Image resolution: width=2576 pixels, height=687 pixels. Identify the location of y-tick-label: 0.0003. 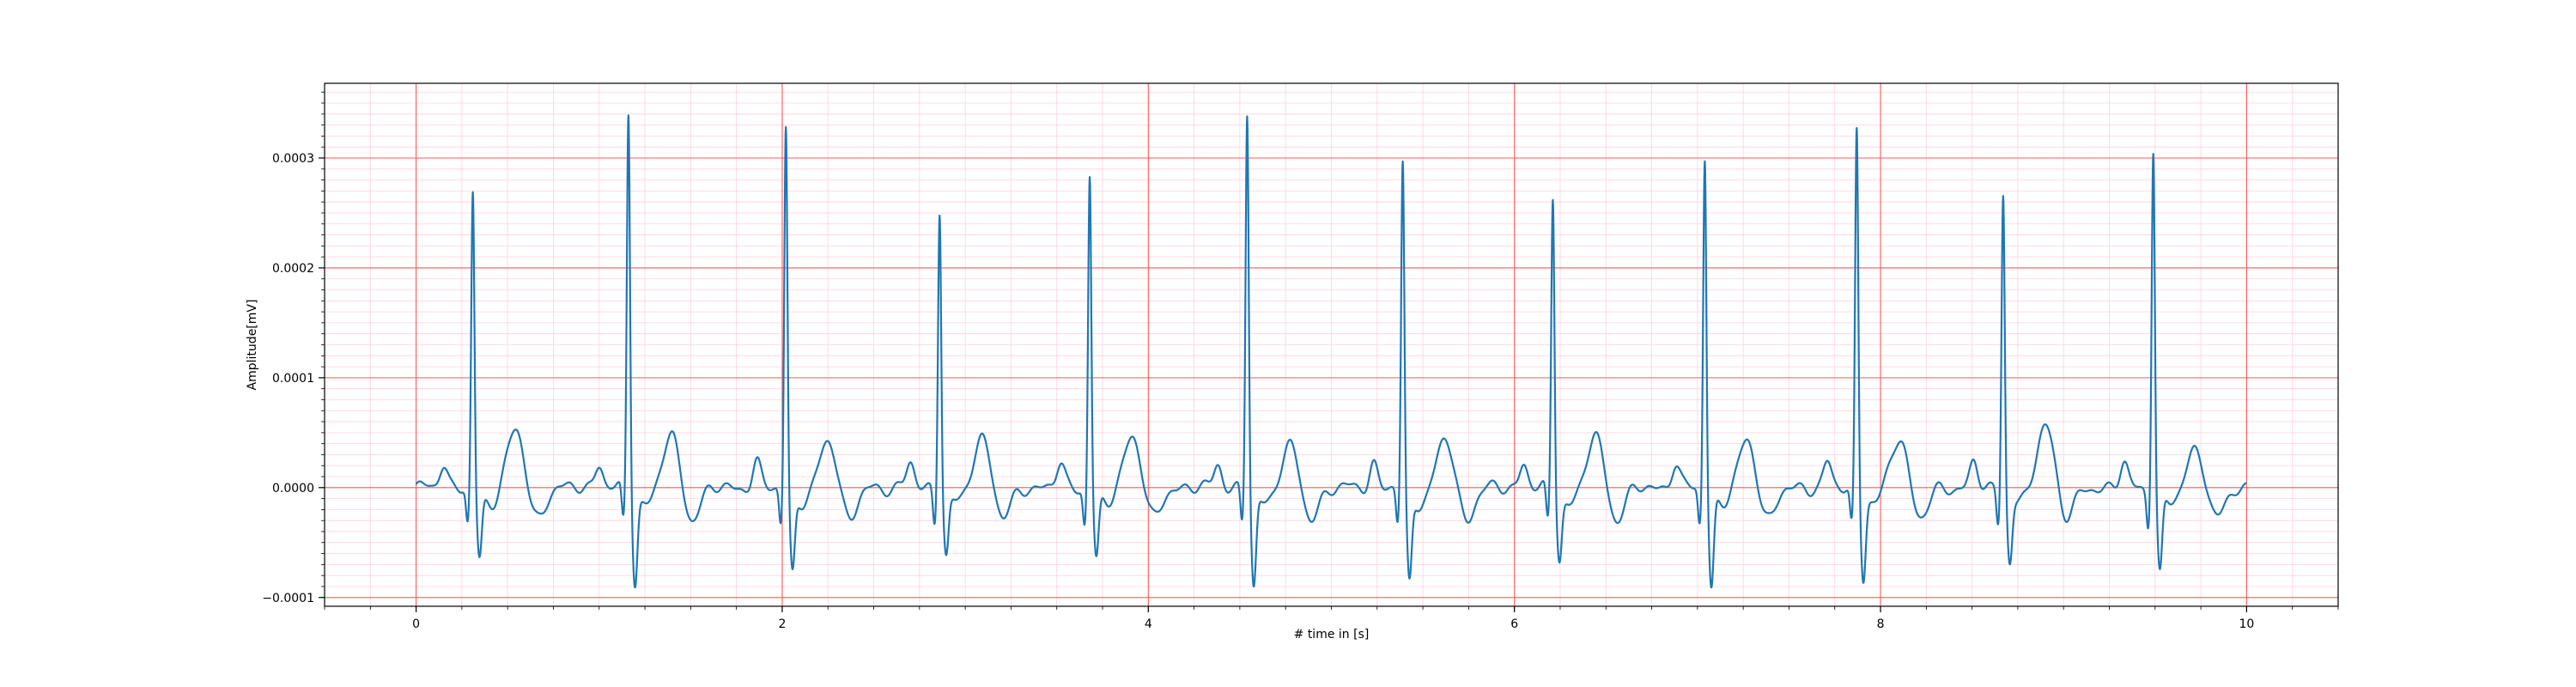
(293, 159).